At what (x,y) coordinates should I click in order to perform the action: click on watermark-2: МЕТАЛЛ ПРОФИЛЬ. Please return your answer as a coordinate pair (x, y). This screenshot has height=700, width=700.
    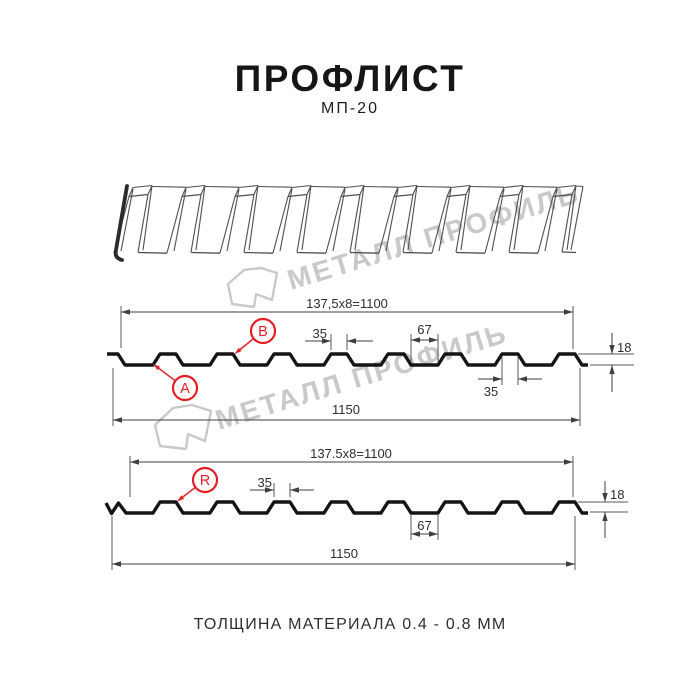
    Looking at the image, I should click on (332, 384).